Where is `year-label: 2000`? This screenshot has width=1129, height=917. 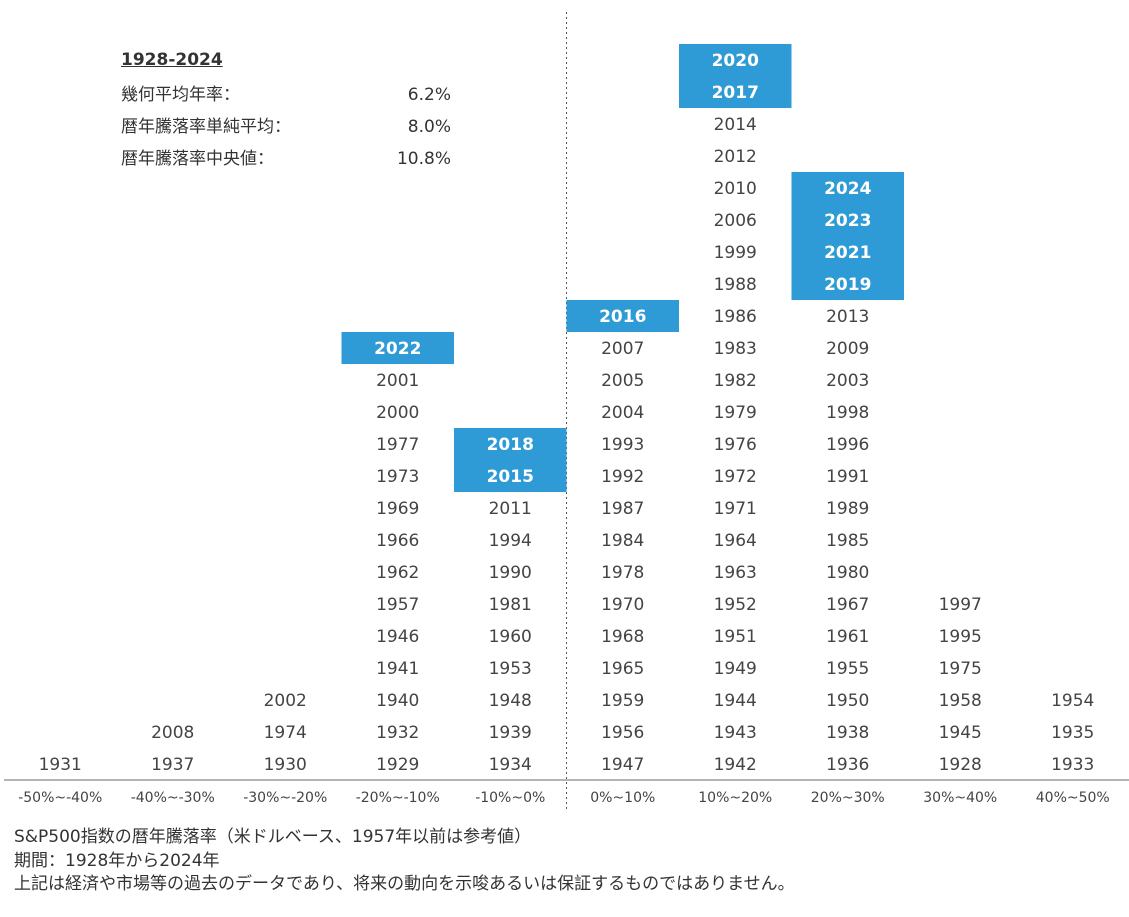
year-label: 2000 is located at coordinates (397, 413).